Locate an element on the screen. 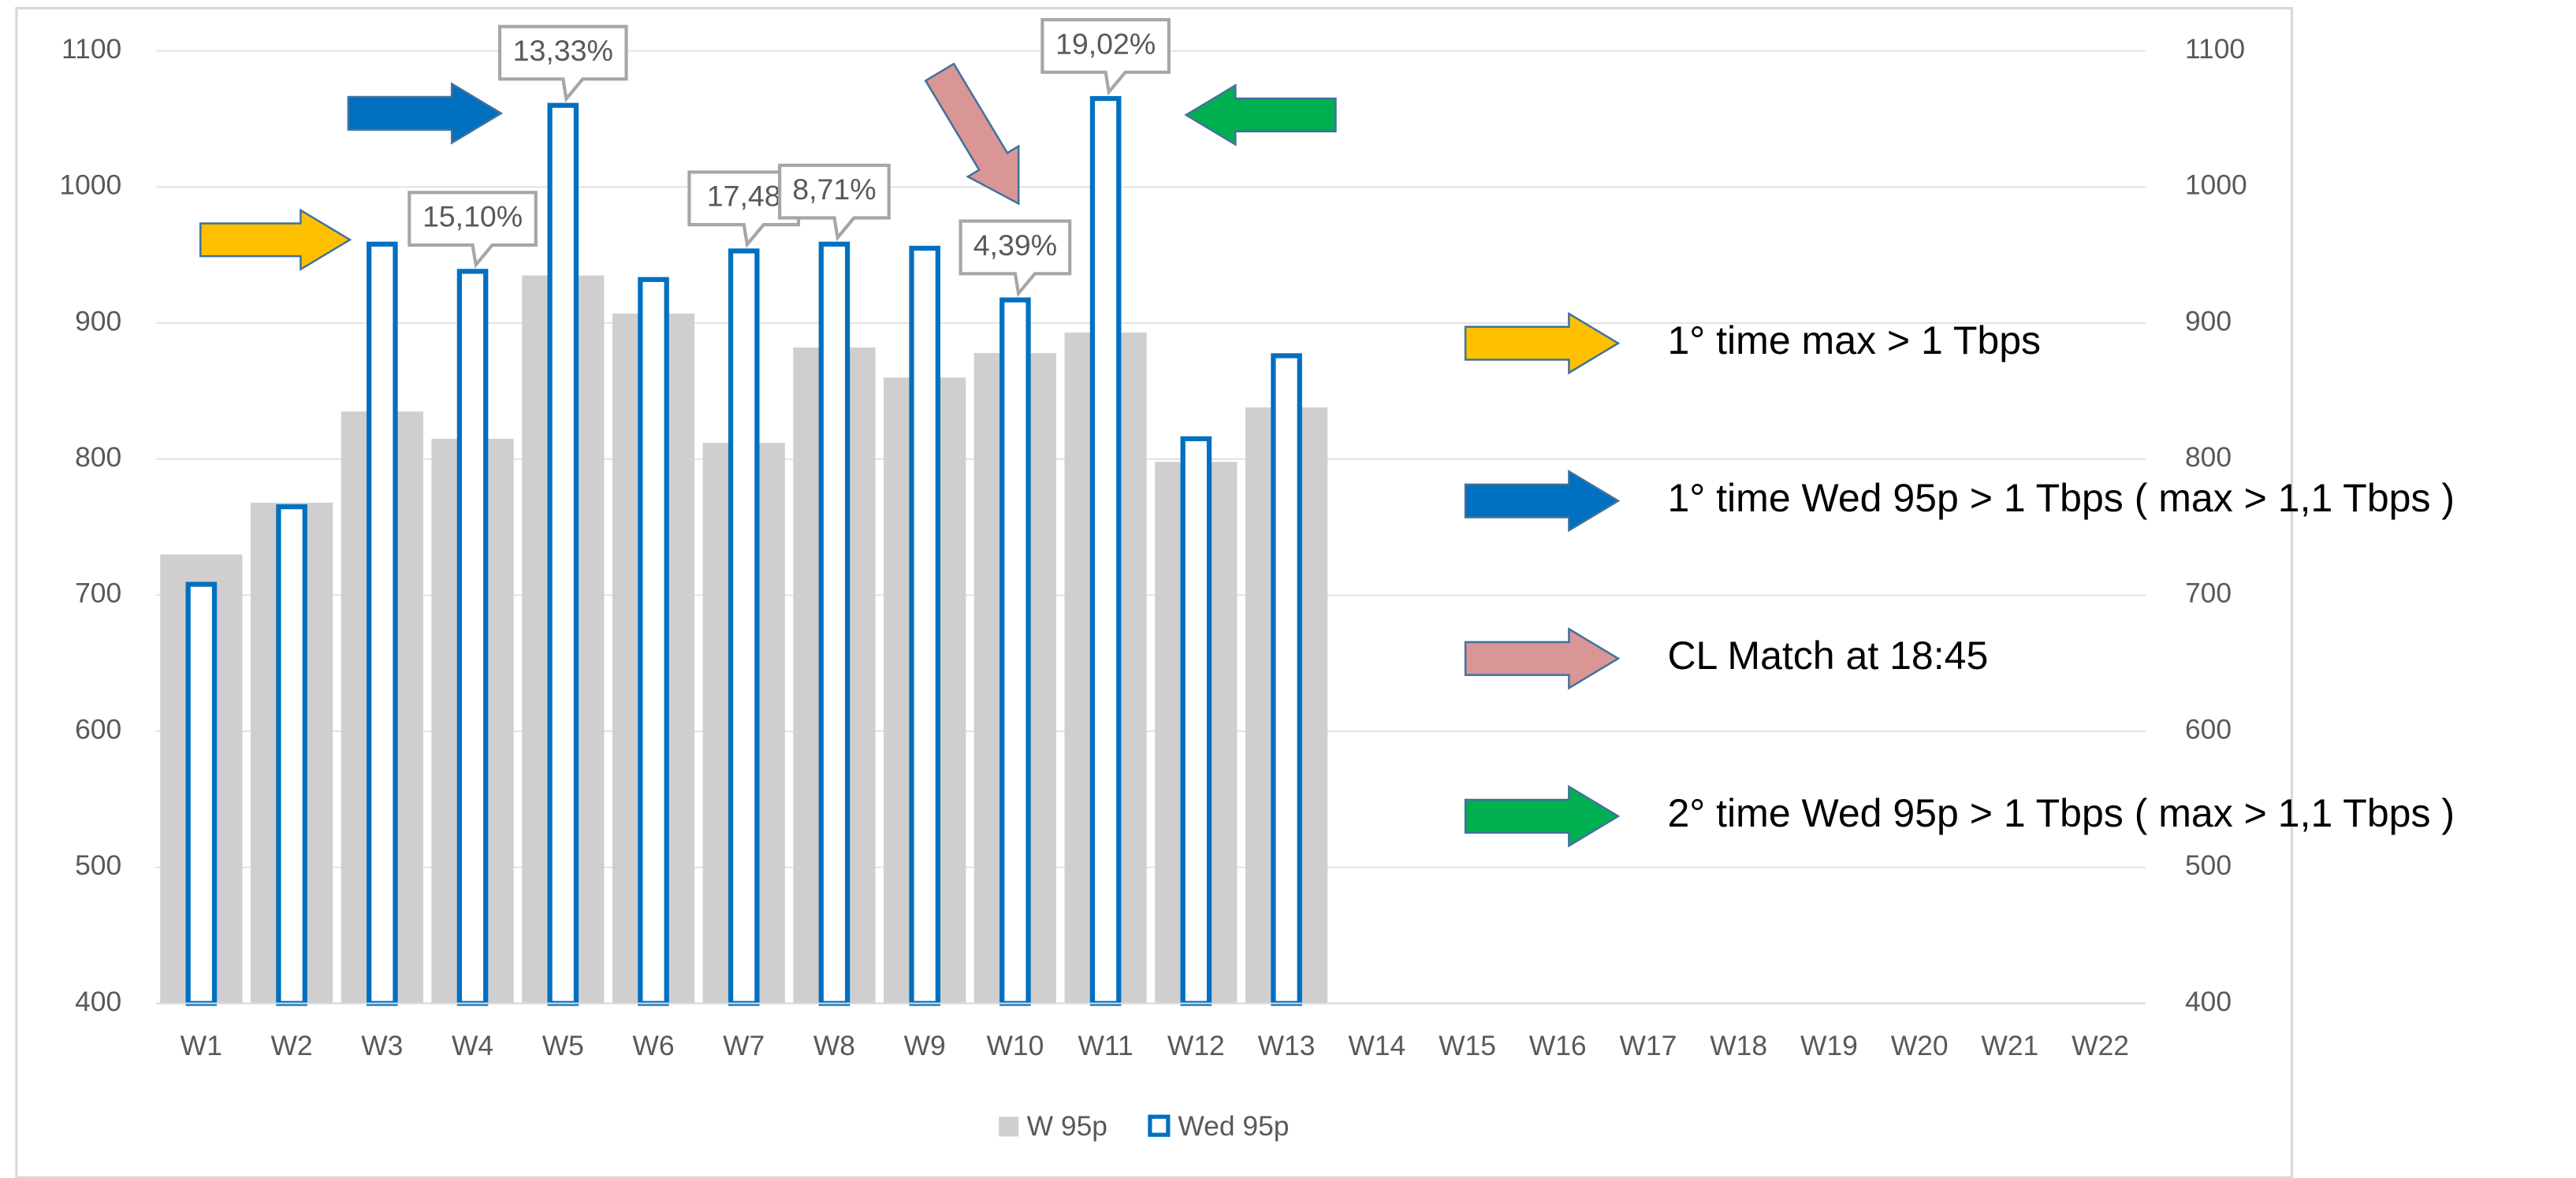 Image resolution: width=2576 pixels, height=1178 pixels. x-tick-label: W9 is located at coordinates (925, 1045).